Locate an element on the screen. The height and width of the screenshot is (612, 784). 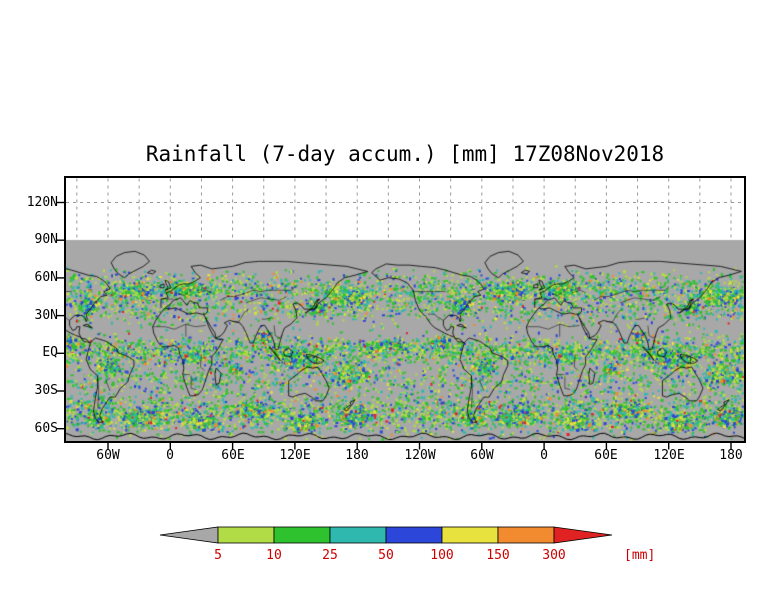
lon-label-2: 60E is located at coordinates (233, 455).